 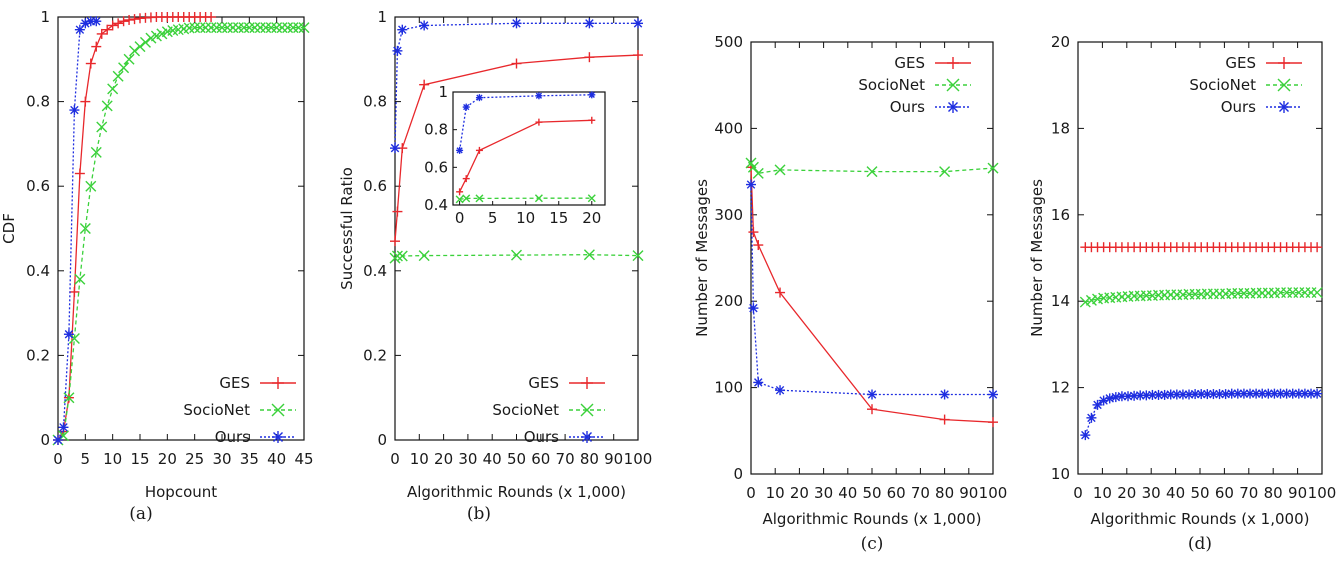 What do you see at coordinates (436, 130) in the screenshot?
I see `panel-2-inset-ytick-label-2: 0.8` at bounding box center [436, 130].